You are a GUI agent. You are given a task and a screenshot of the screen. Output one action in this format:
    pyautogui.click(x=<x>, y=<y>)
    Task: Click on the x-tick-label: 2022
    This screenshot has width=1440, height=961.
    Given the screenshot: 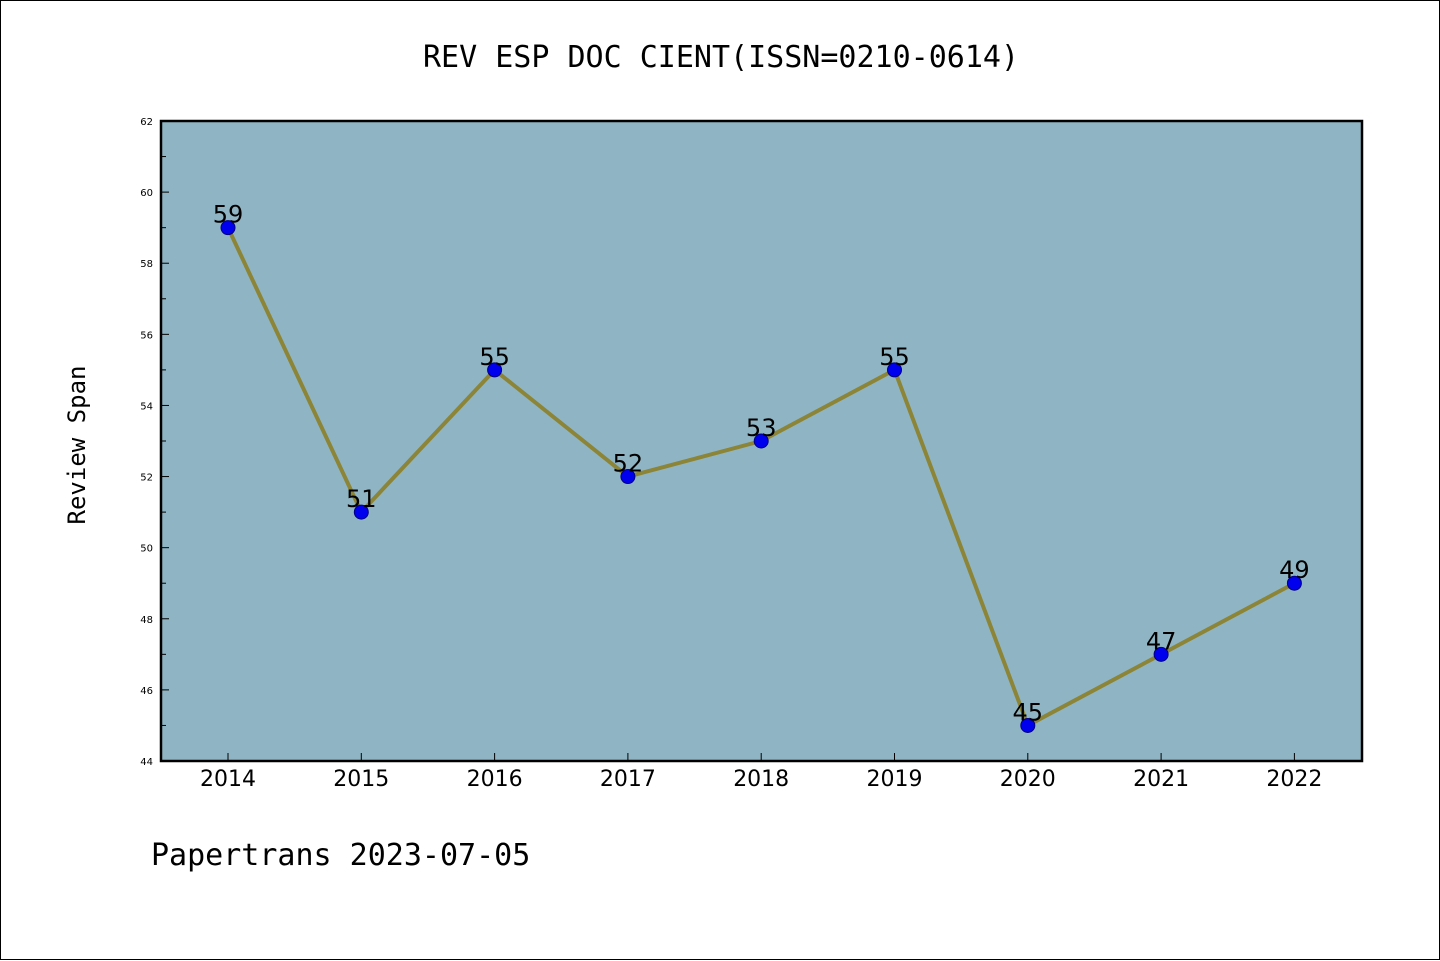 What is the action you would take?
    pyautogui.click(x=1294, y=779)
    